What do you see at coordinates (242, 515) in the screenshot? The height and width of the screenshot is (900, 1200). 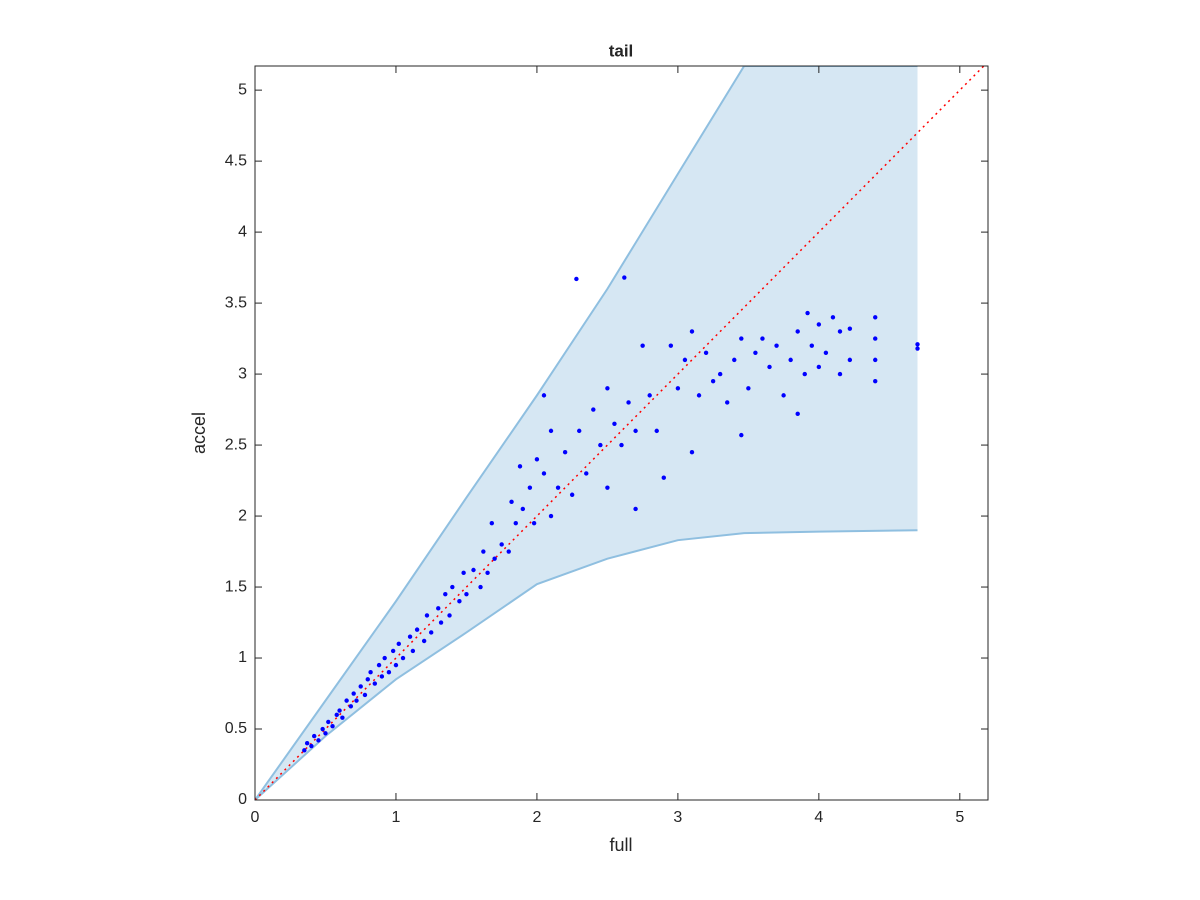 I see `y-tick-label: 2` at bounding box center [242, 515].